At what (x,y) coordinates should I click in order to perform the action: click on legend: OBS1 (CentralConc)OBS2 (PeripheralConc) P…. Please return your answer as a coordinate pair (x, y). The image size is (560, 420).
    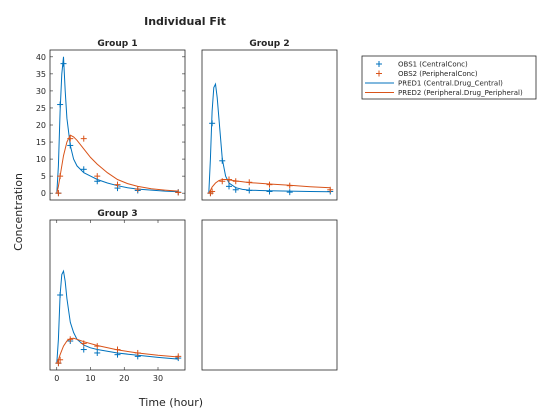
    Looking at the image, I should click on (449, 77).